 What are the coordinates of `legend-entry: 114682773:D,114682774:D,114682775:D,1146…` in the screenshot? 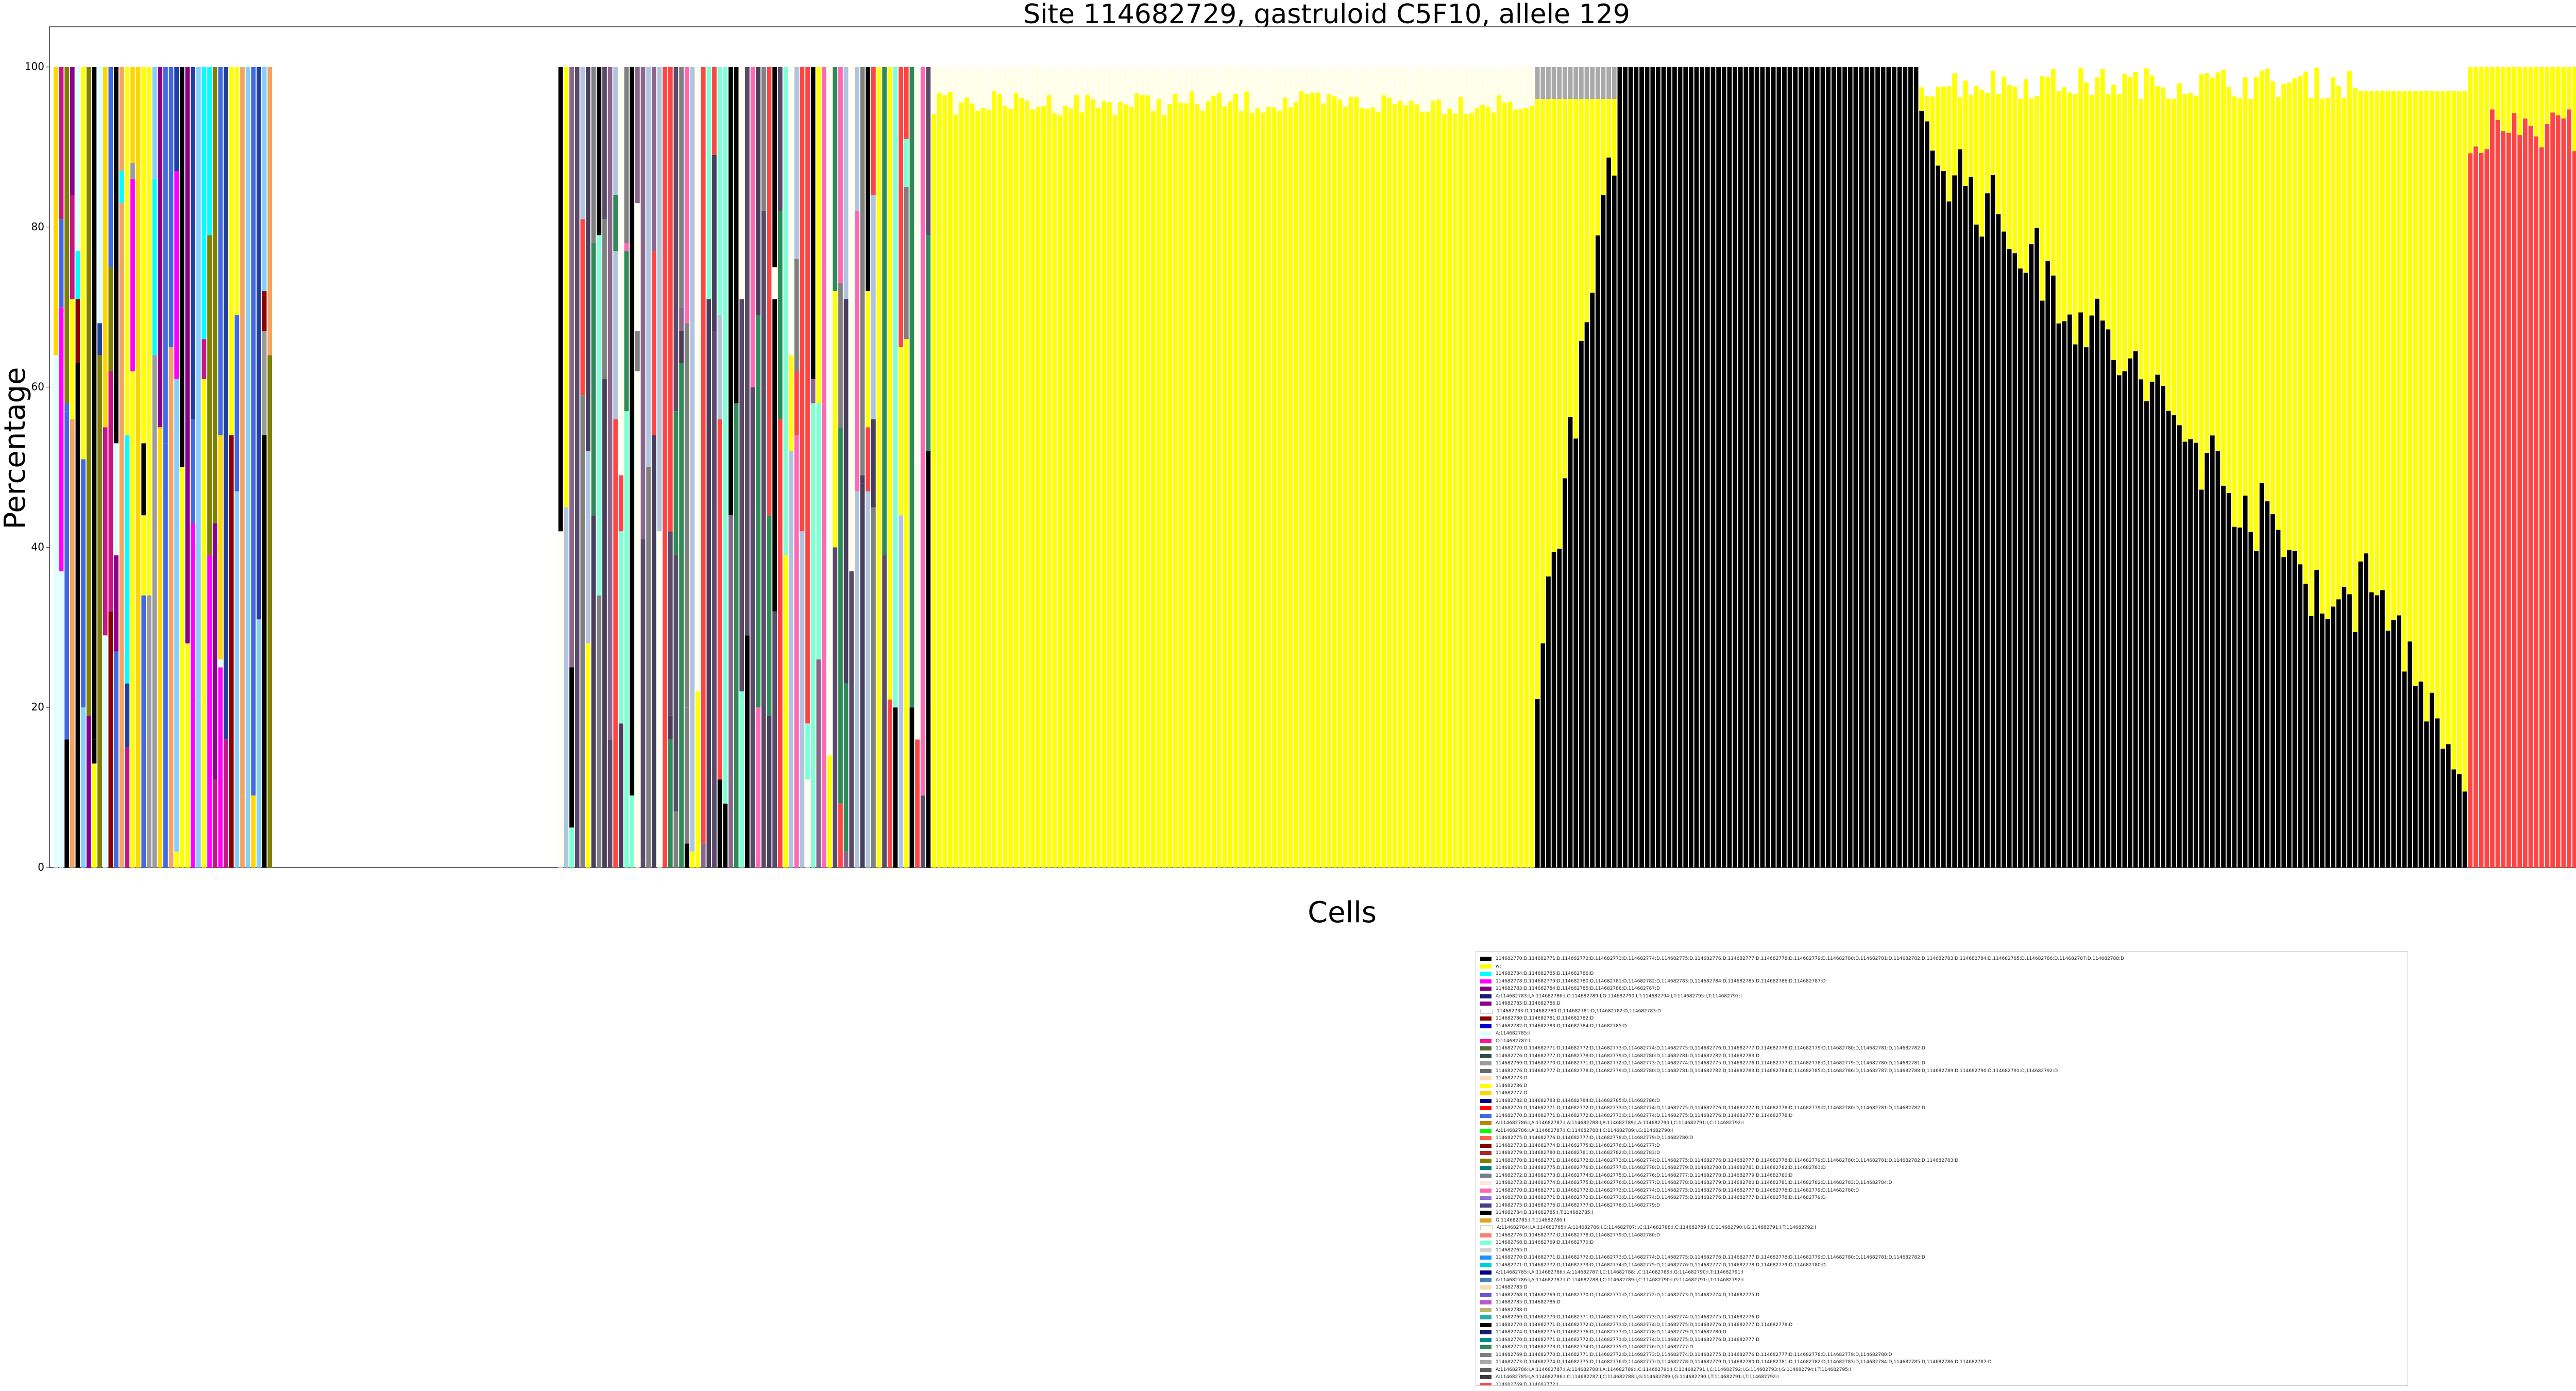 It's located at (1686, 1183).